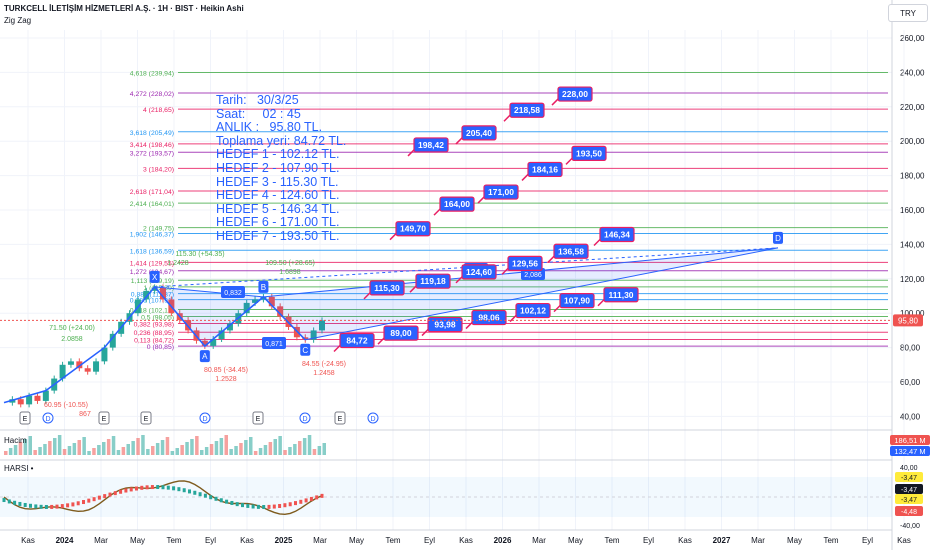 This screenshot has height=550, width=932. Describe the element at coordinates (457, 204) in the screenshot. I see `target-label: 164,00` at that location.